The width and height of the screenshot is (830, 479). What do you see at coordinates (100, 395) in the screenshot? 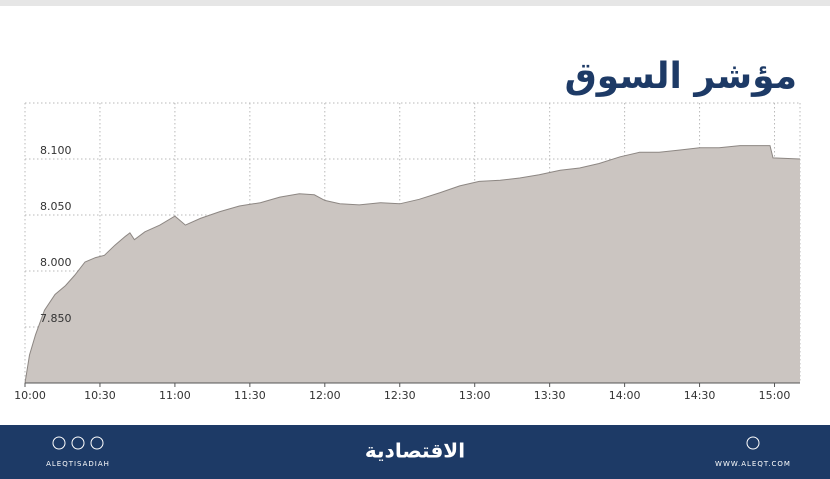
I see `x-tick-label: 10:30` at bounding box center [100, 395].